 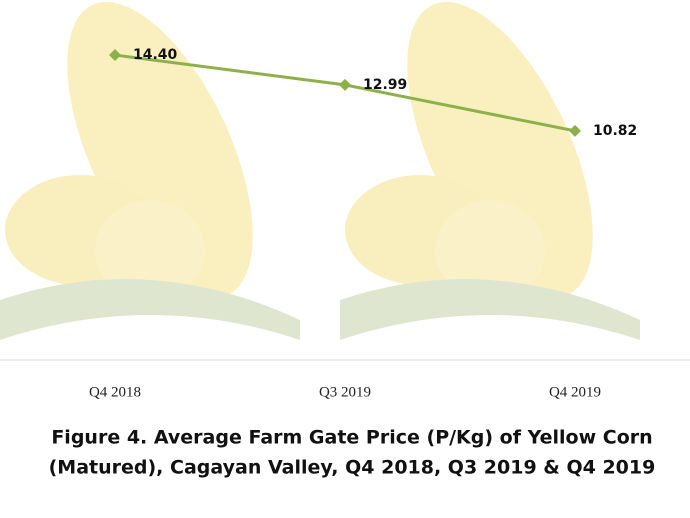 I want to click on data-label: 10.82, so click(x=615, y=131).